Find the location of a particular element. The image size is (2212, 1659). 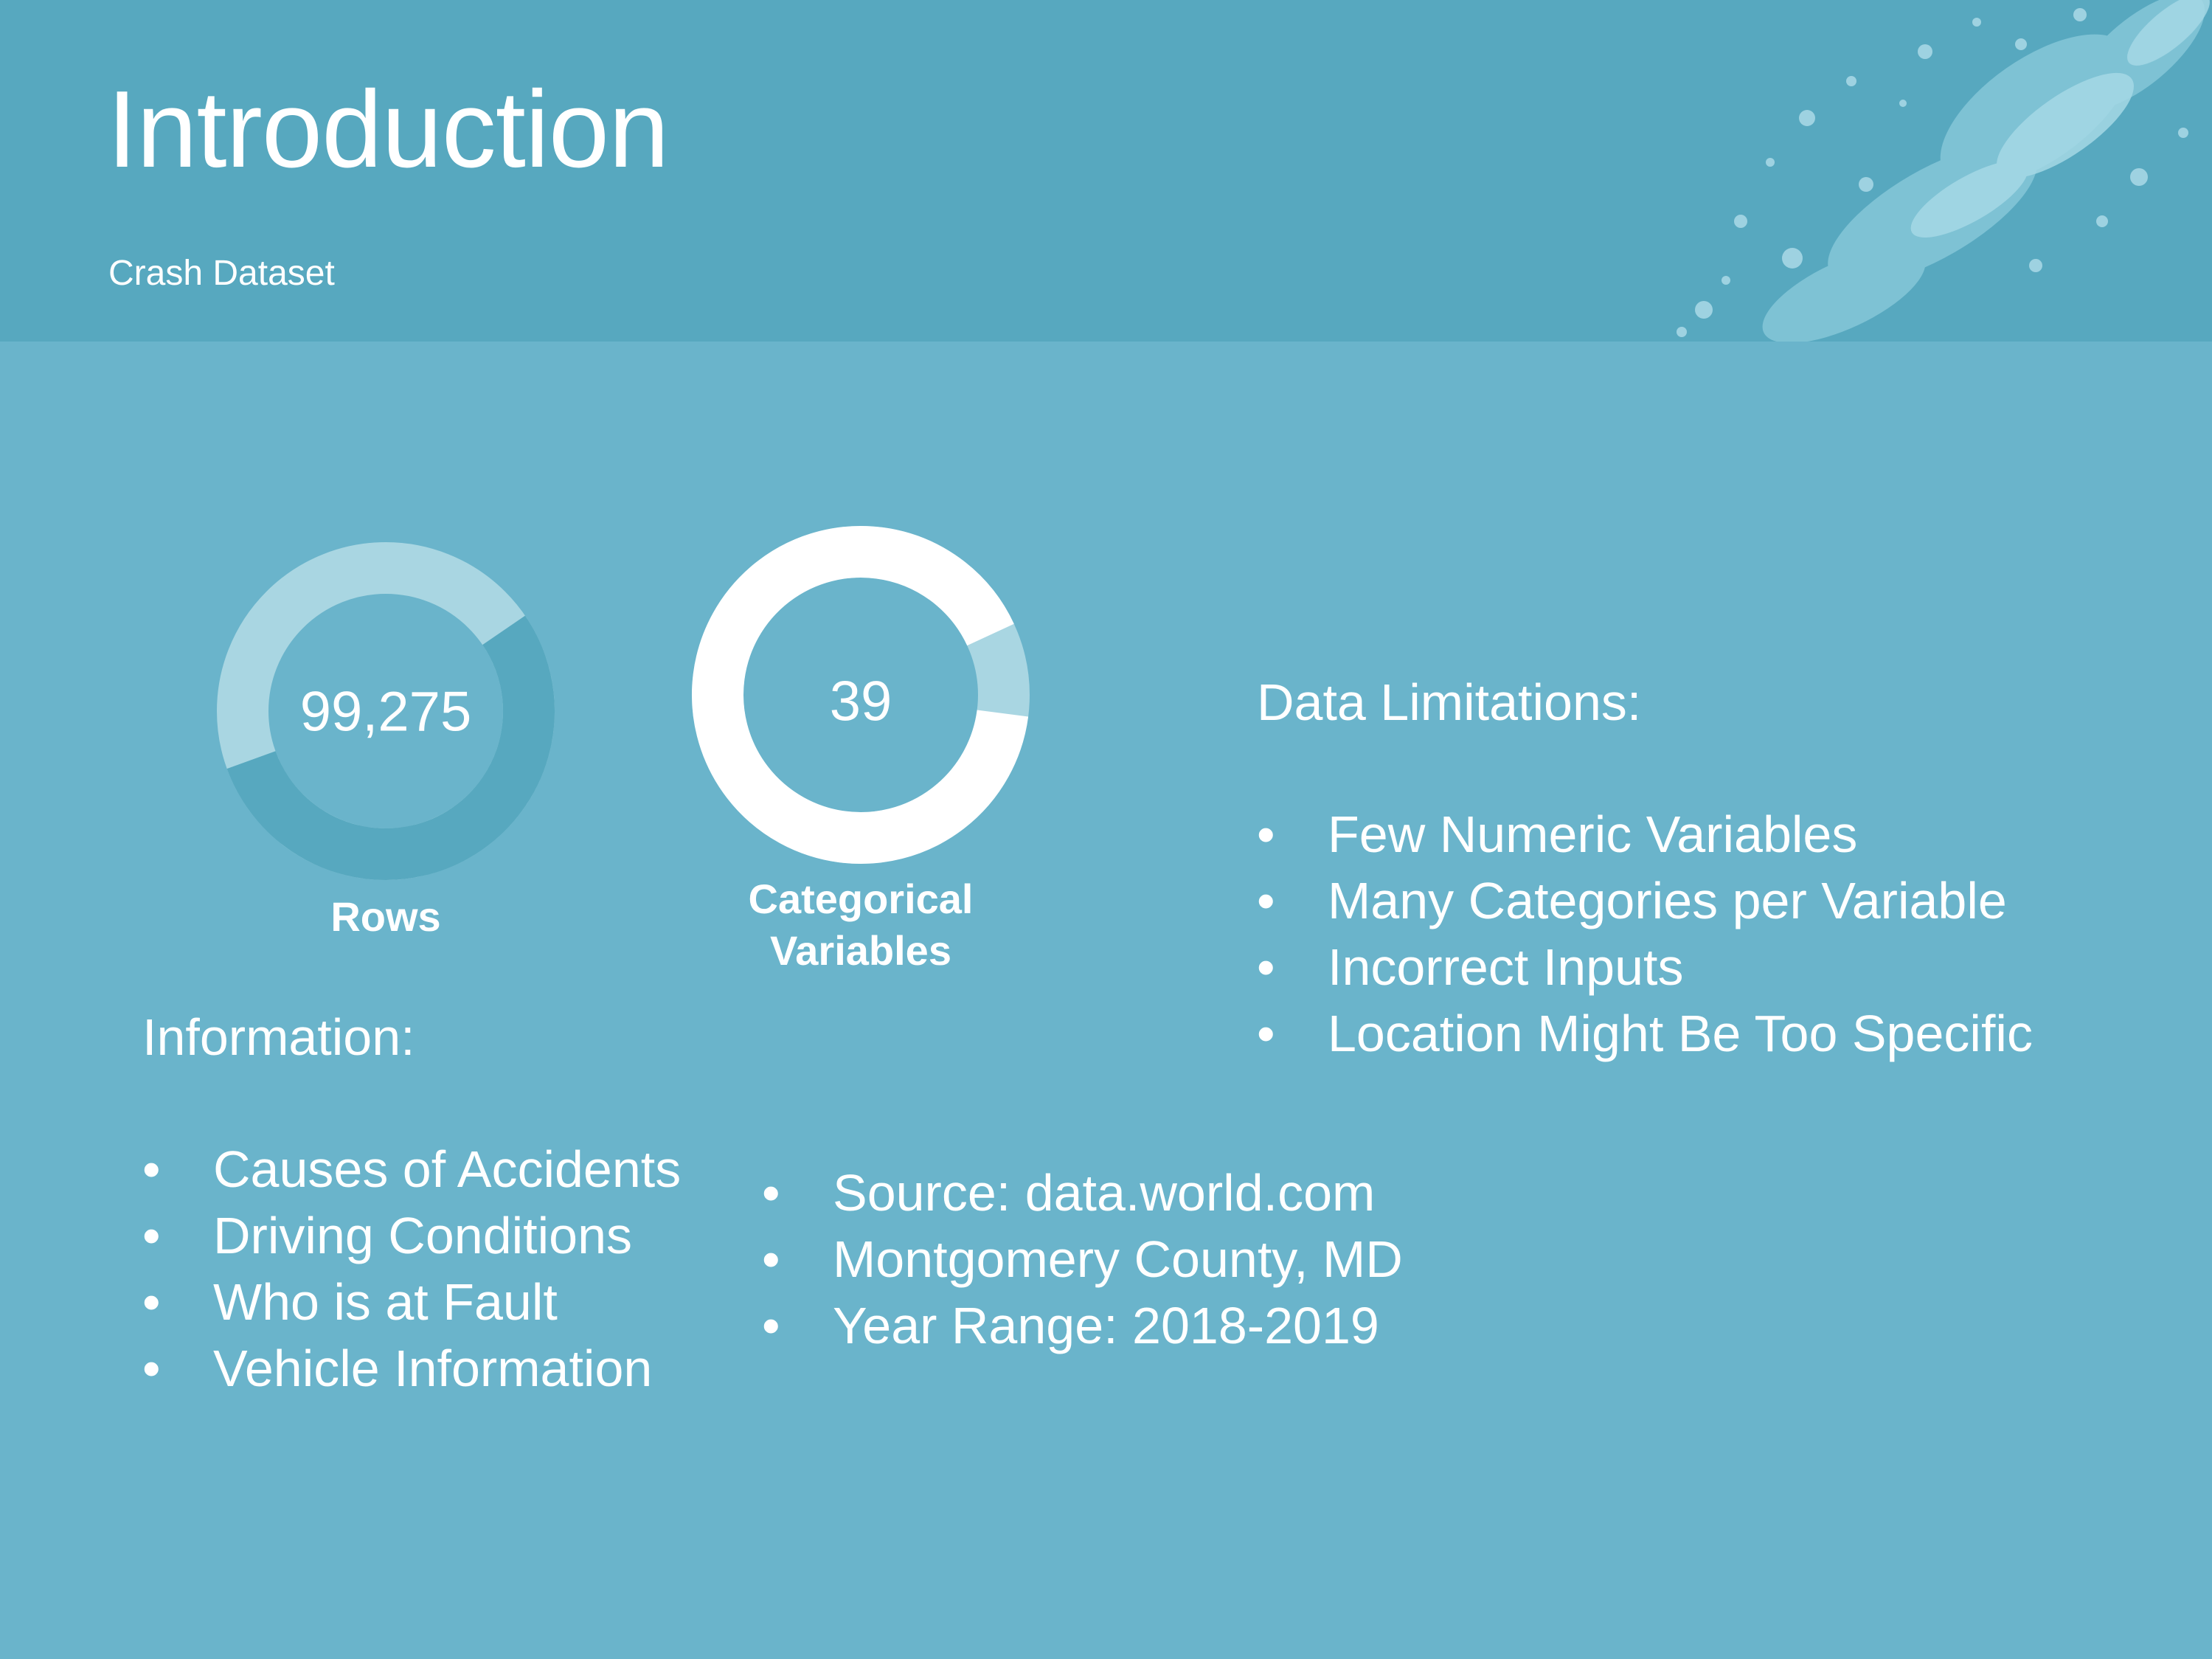

limitations-item: Location Might Be Too Specific is located at coordinates (1645, 1033).